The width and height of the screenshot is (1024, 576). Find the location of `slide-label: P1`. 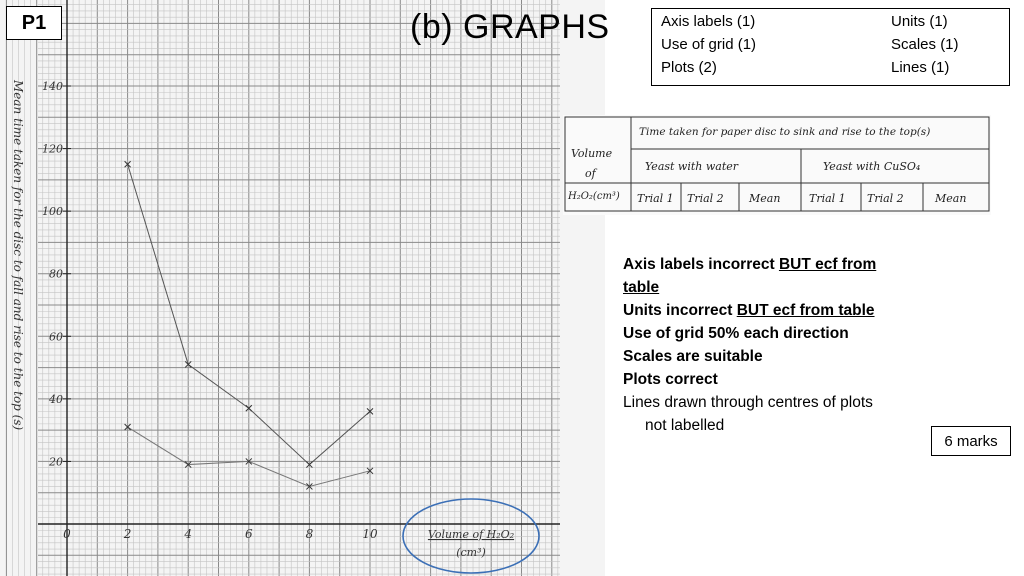

slide-label: P1 is located at coordinates (34, 23).